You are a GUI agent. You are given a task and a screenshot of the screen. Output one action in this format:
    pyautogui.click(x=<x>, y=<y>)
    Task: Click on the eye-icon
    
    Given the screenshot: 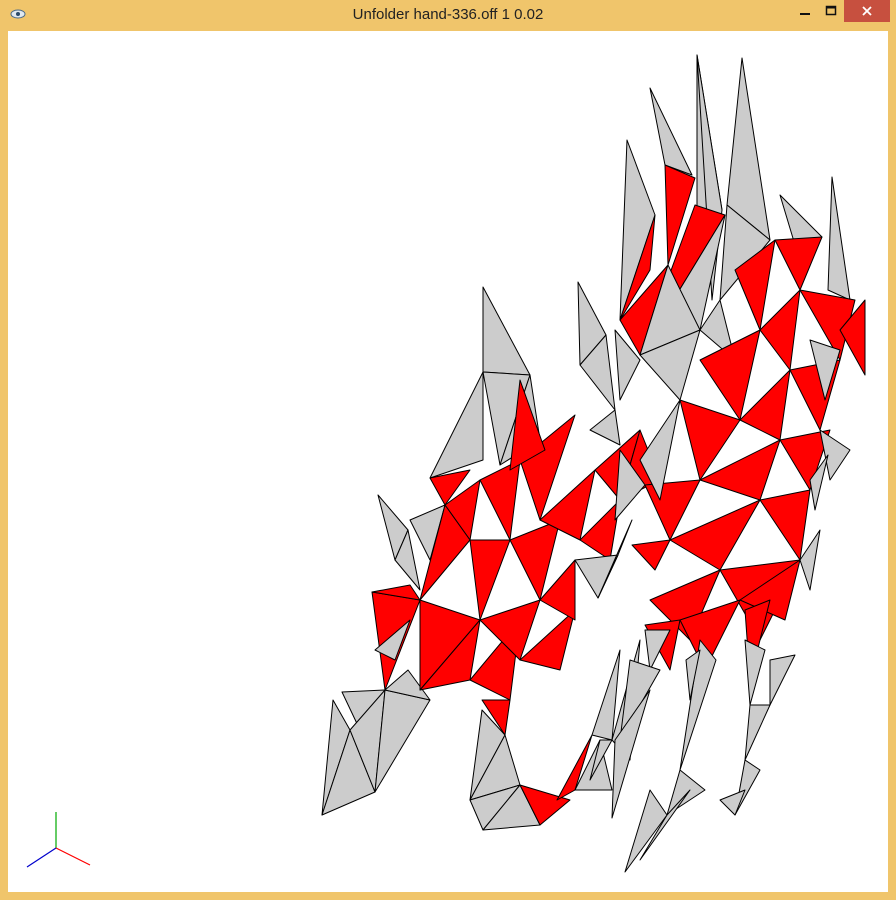 What is the action you would take?
    pyautogui.click(x=18, y=14)
    